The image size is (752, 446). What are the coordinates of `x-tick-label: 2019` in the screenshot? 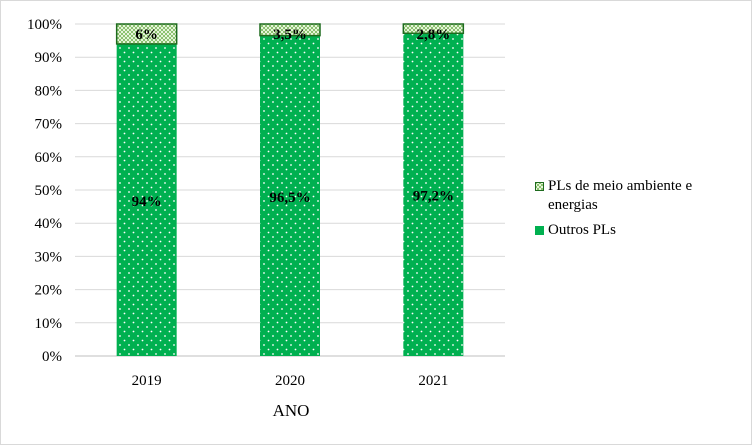 It's located at (147, 381).